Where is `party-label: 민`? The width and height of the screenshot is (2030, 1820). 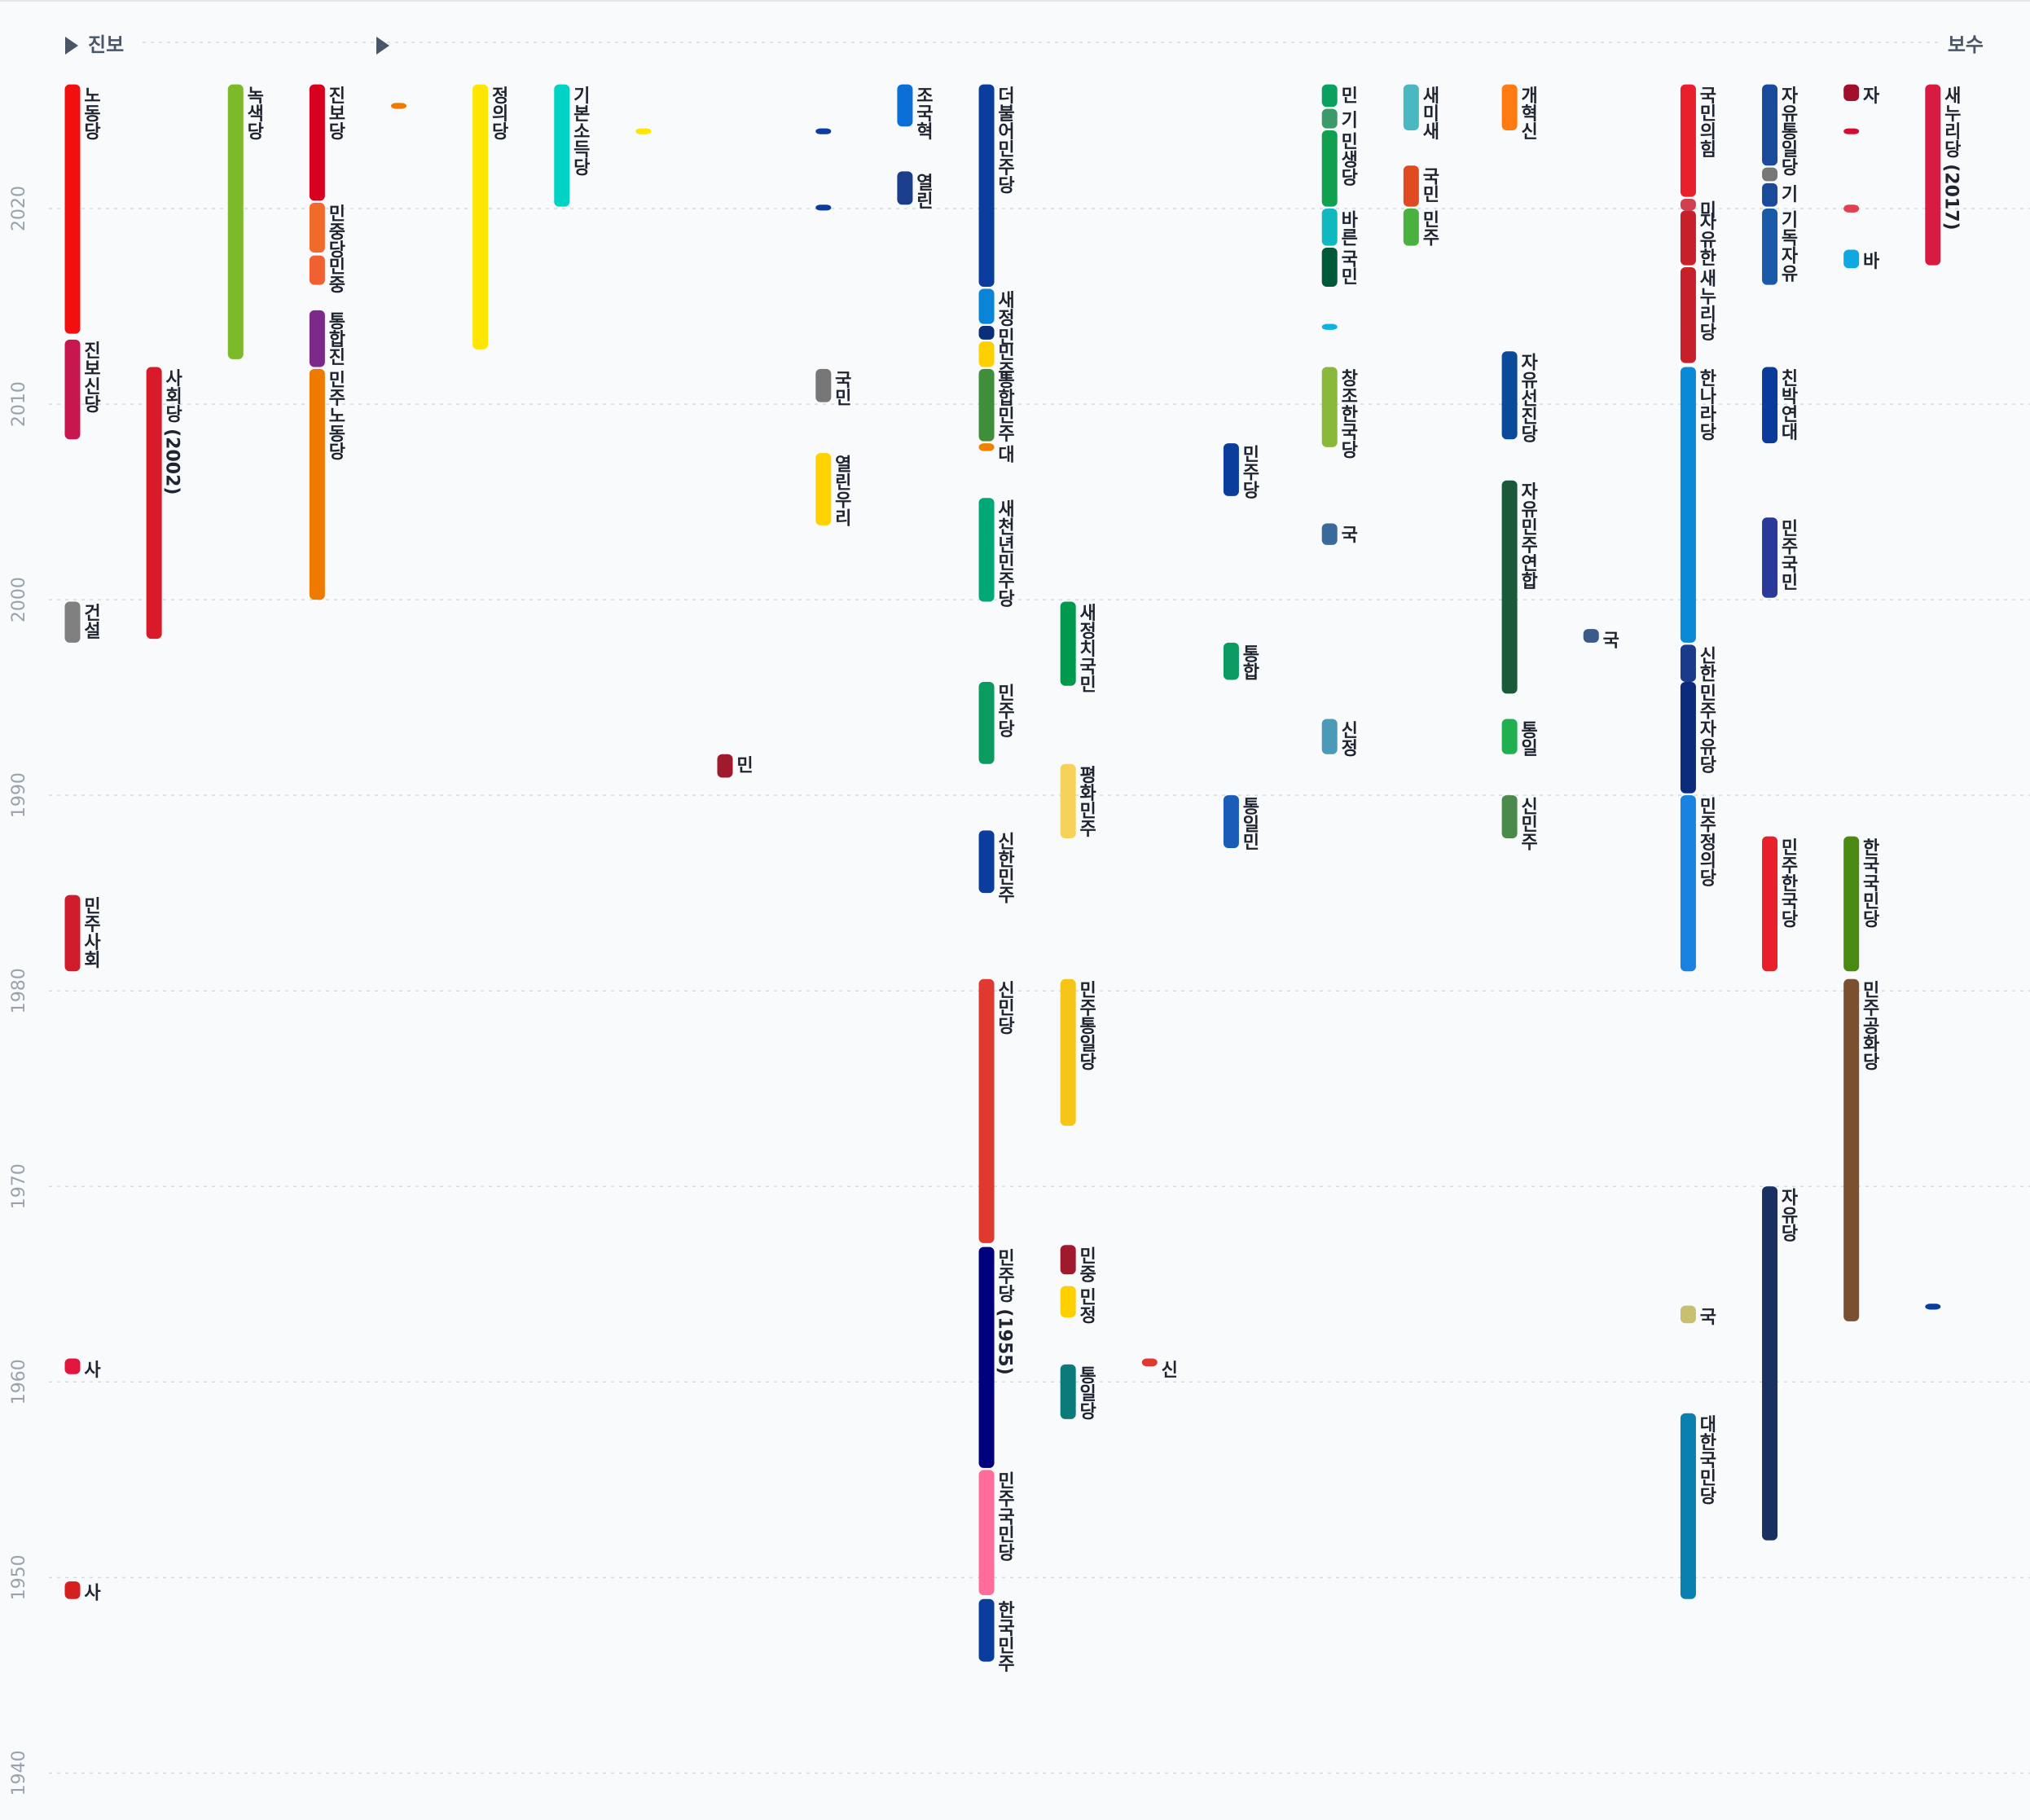 party-label: 민 is located at coordinates (743, 765).